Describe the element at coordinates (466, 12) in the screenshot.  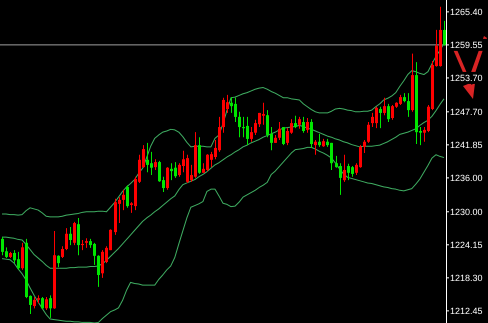
I see `y-tick-label: 1265.40` at that location.